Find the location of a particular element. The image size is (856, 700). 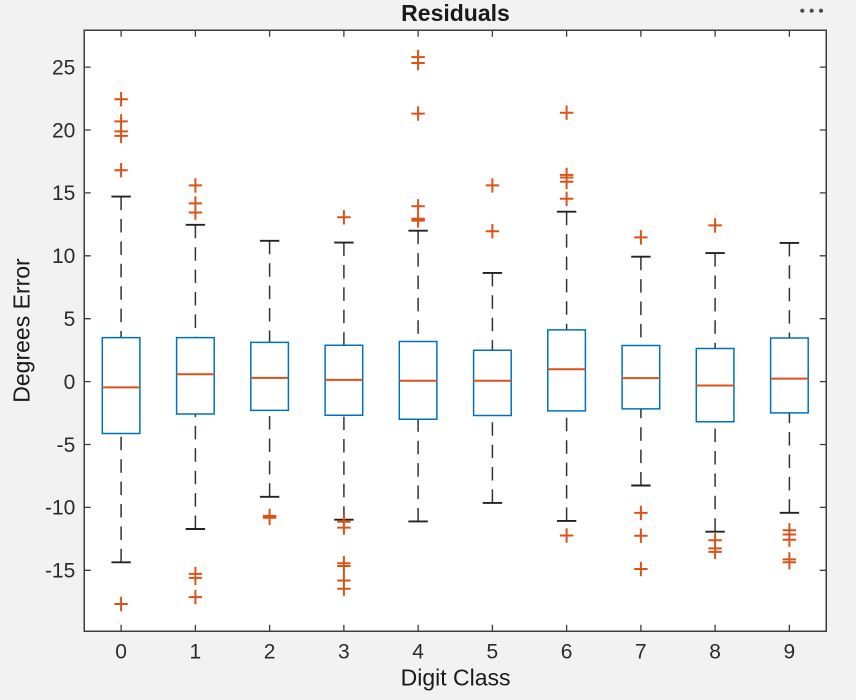

svg-text: -10 is located at coordinates (60, 508).